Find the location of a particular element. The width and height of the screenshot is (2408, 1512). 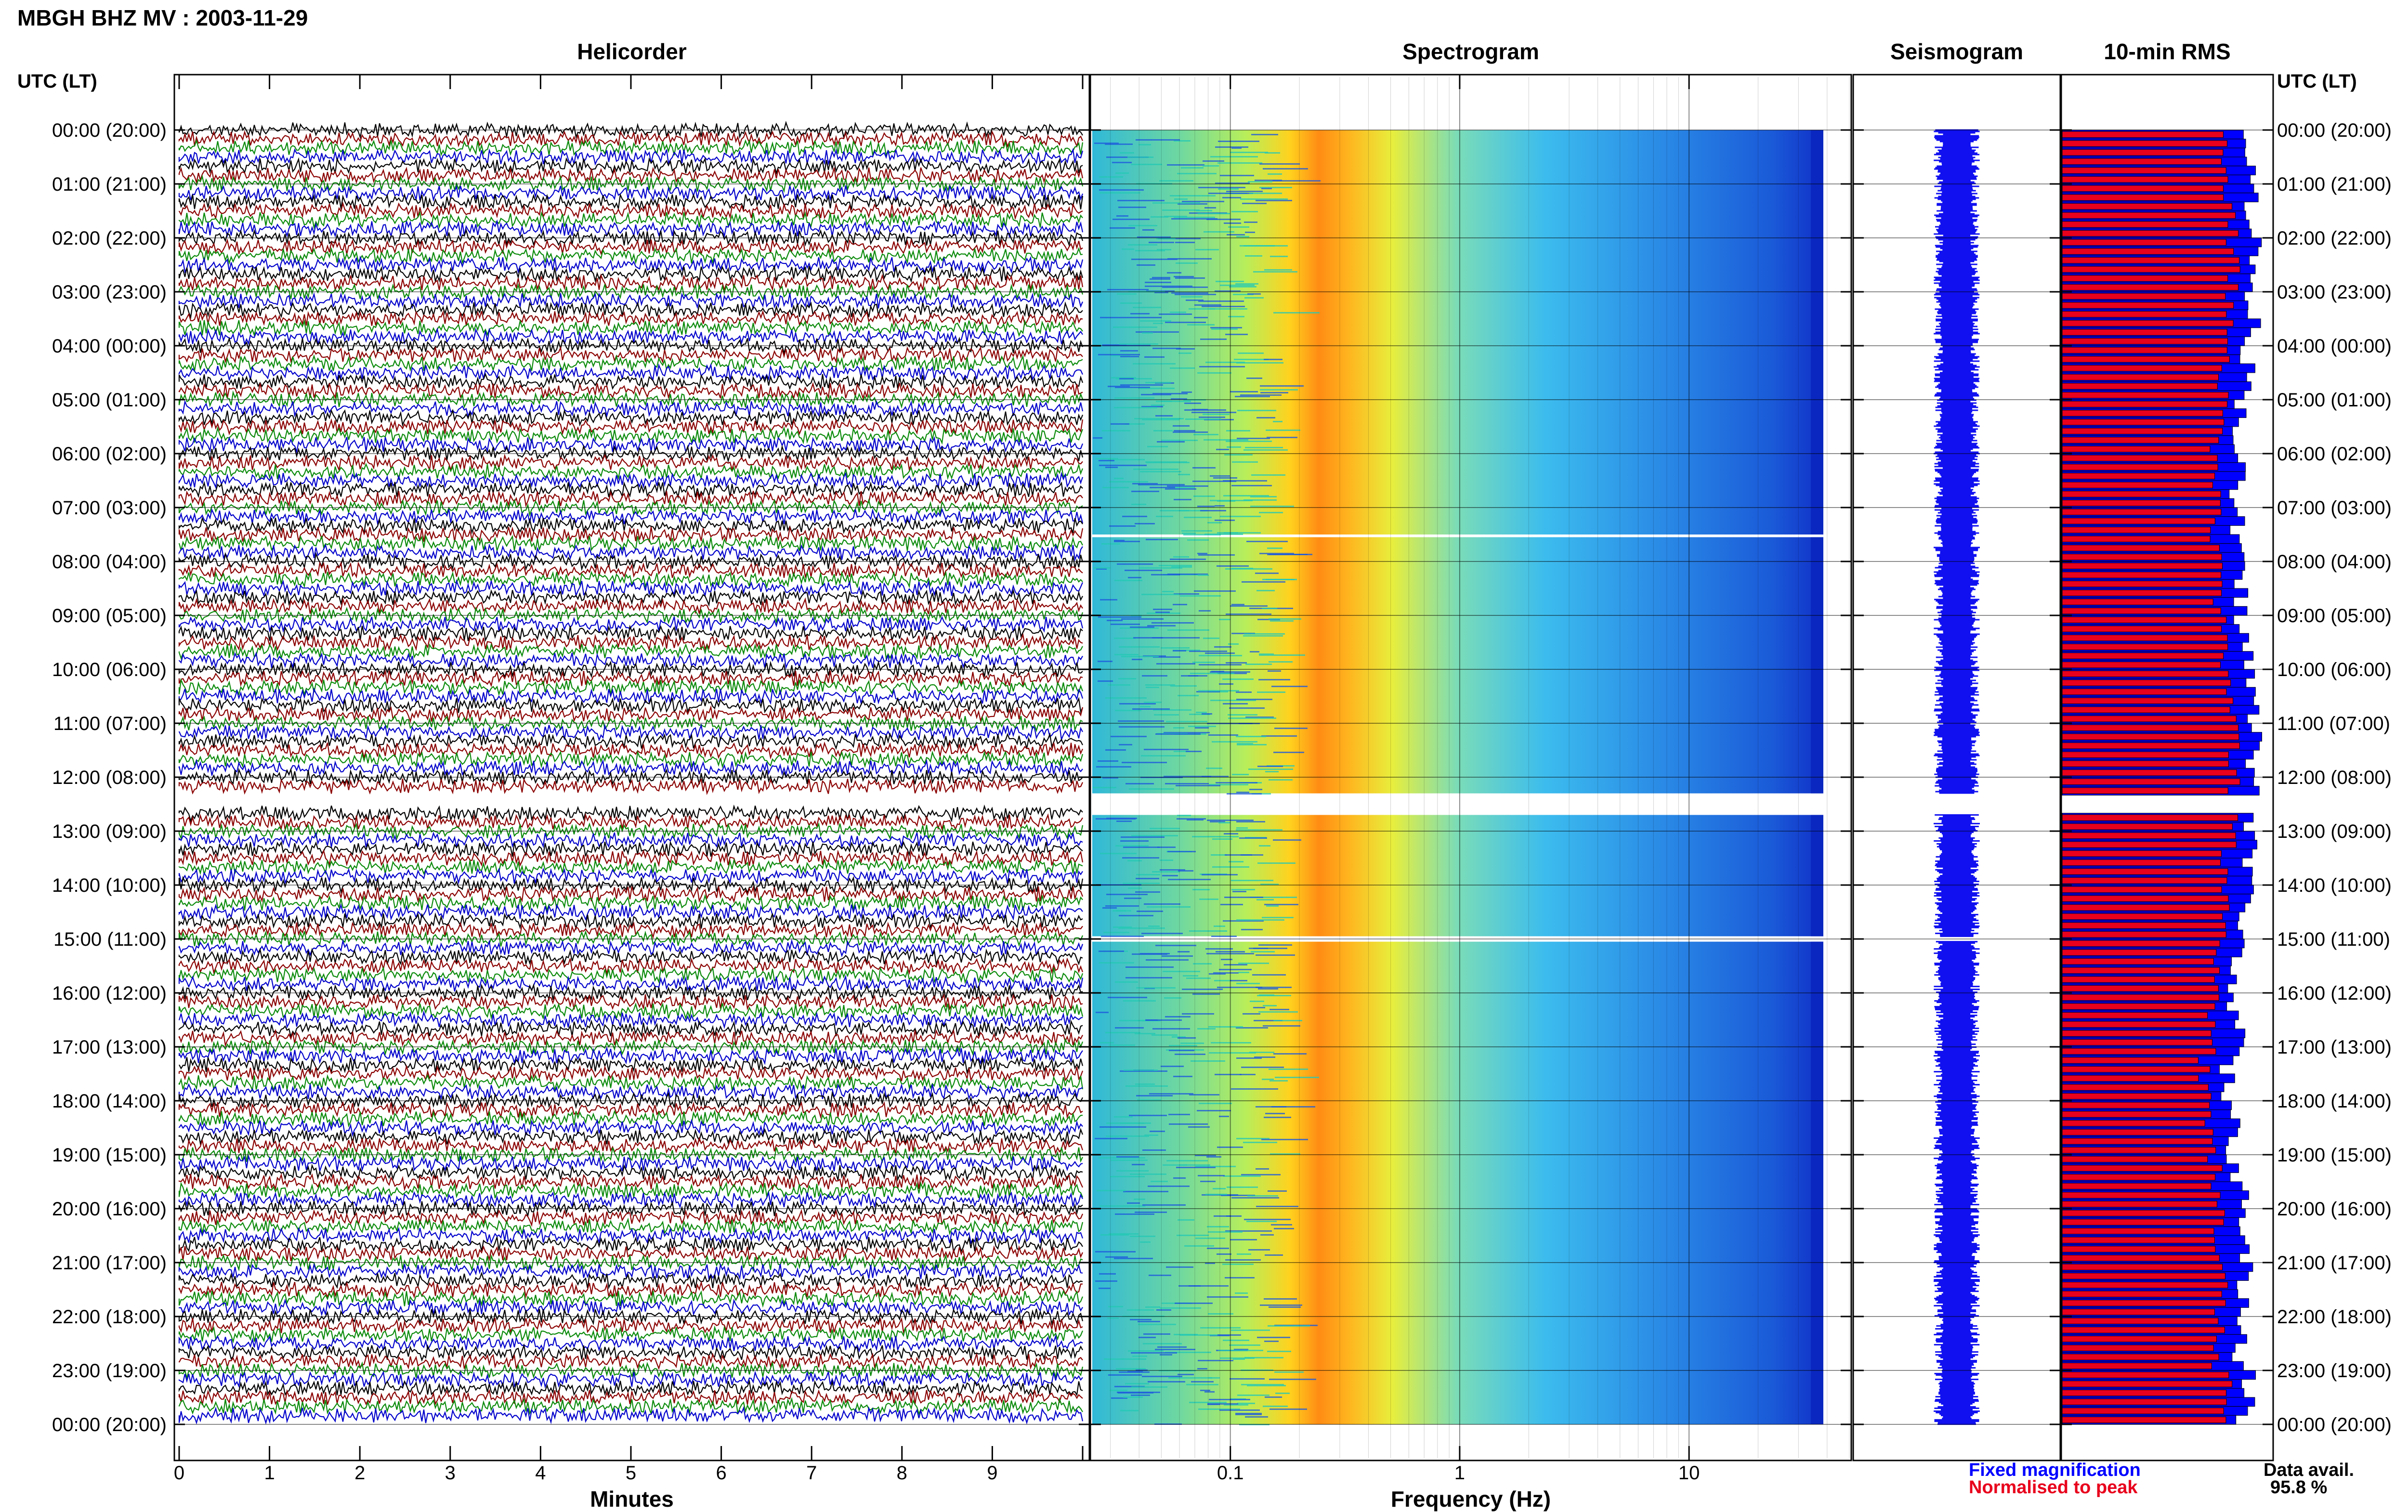

hour-label-left: 19:00 (15:00) is located at coordinates (109, 1155).